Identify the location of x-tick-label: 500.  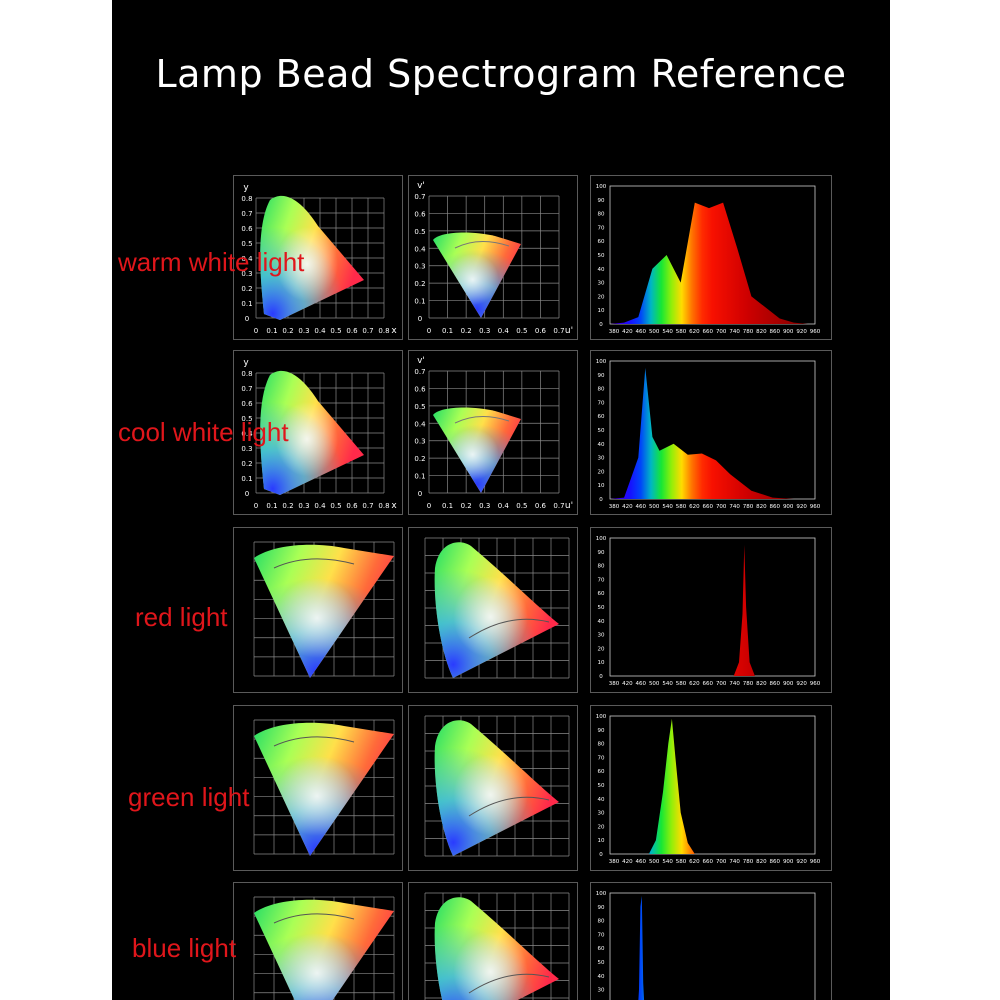
(654, 862).